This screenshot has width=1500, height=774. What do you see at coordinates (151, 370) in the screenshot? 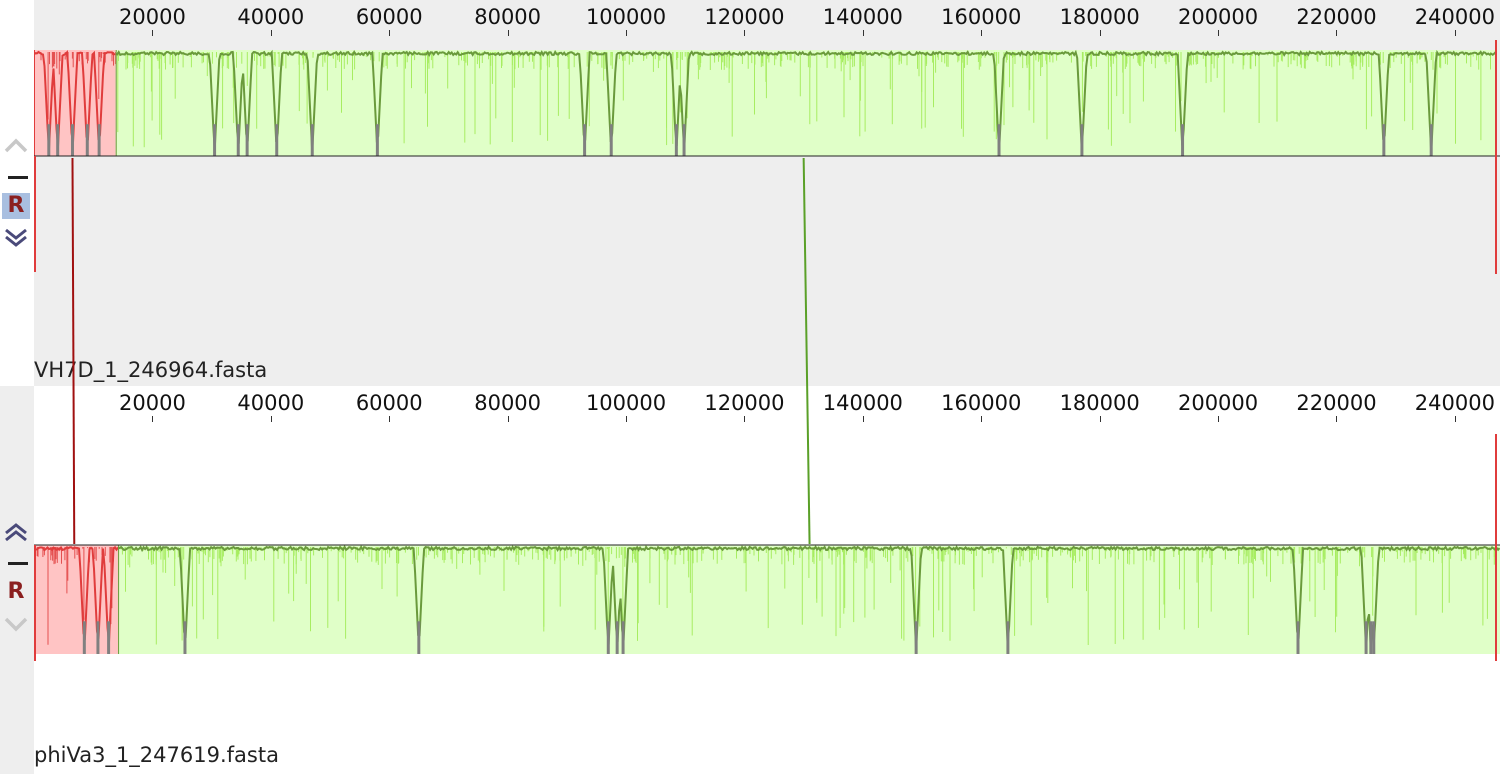
I see `sequence-name-1: VH7D_1_246964.fasta` at bounding box center [151, 370].